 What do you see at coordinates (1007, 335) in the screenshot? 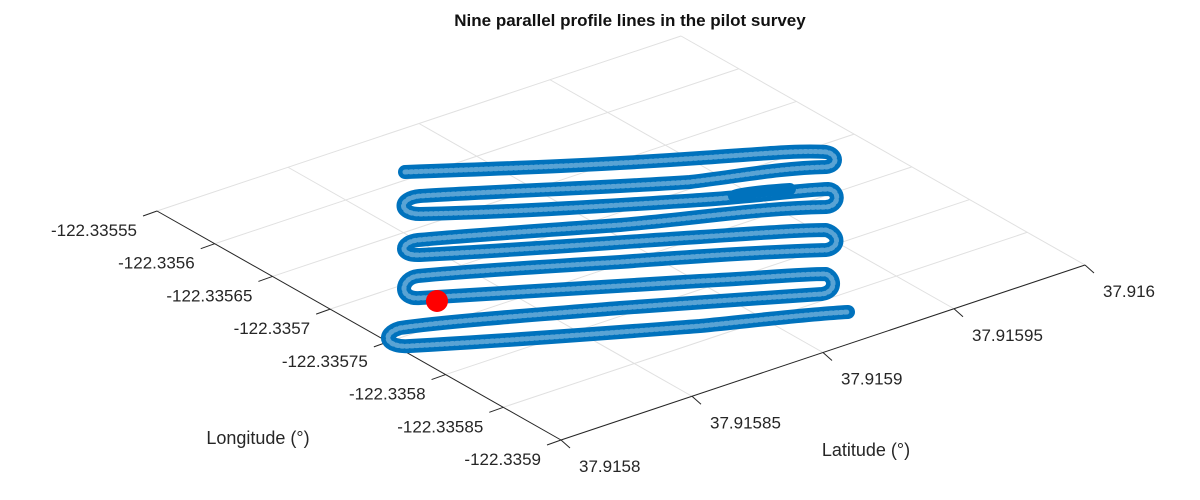
I see `latitude-tick-label: 37.91595` at bounding box center [1007, 335].